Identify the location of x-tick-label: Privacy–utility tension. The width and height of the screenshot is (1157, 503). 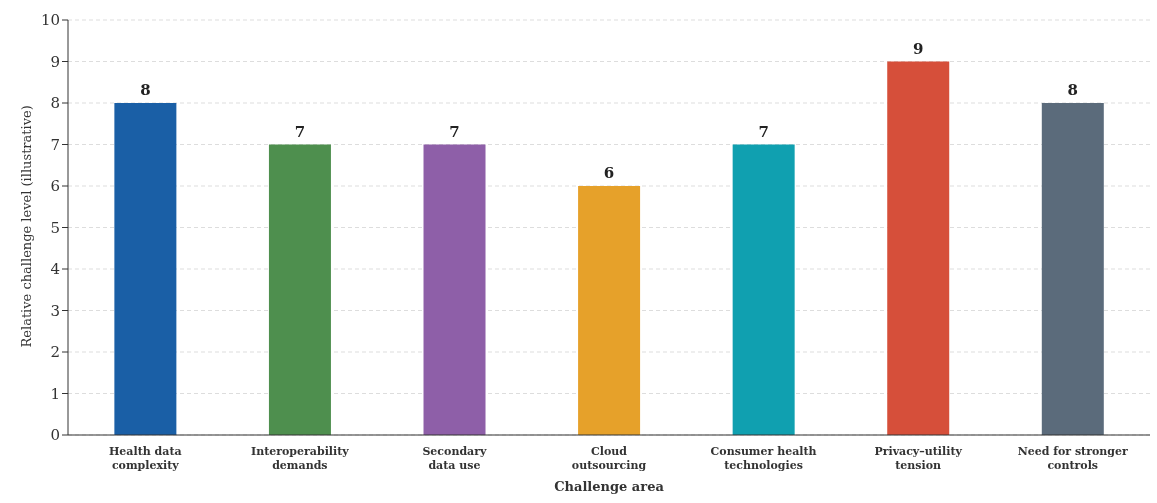
(918, 458).